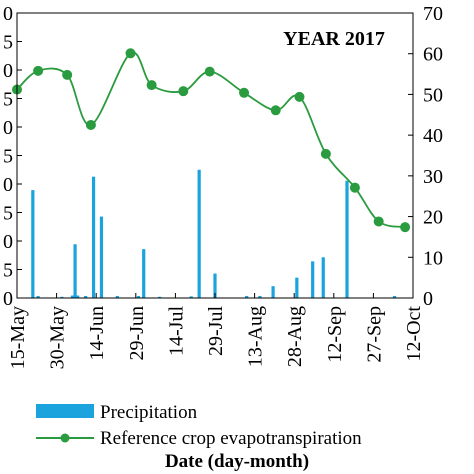 The width and height of the screenshot is (474, 474). What do you see at coordinates (216, 331) in the screenshot?
I see `x-tick-label-5: 29-Jul` at bounding box center [216, 331].